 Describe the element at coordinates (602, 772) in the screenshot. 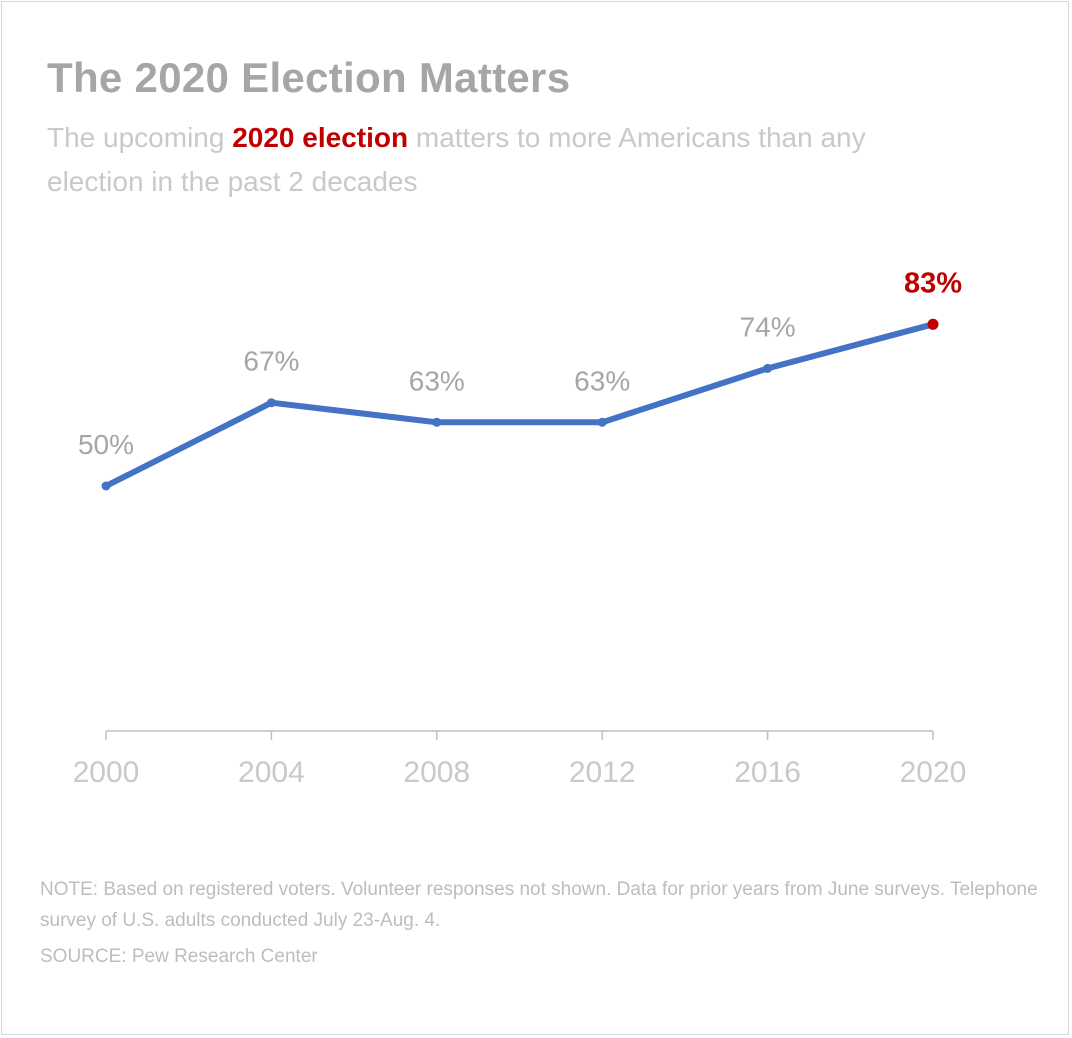

I see `x-tick-label: 2012` at that location.